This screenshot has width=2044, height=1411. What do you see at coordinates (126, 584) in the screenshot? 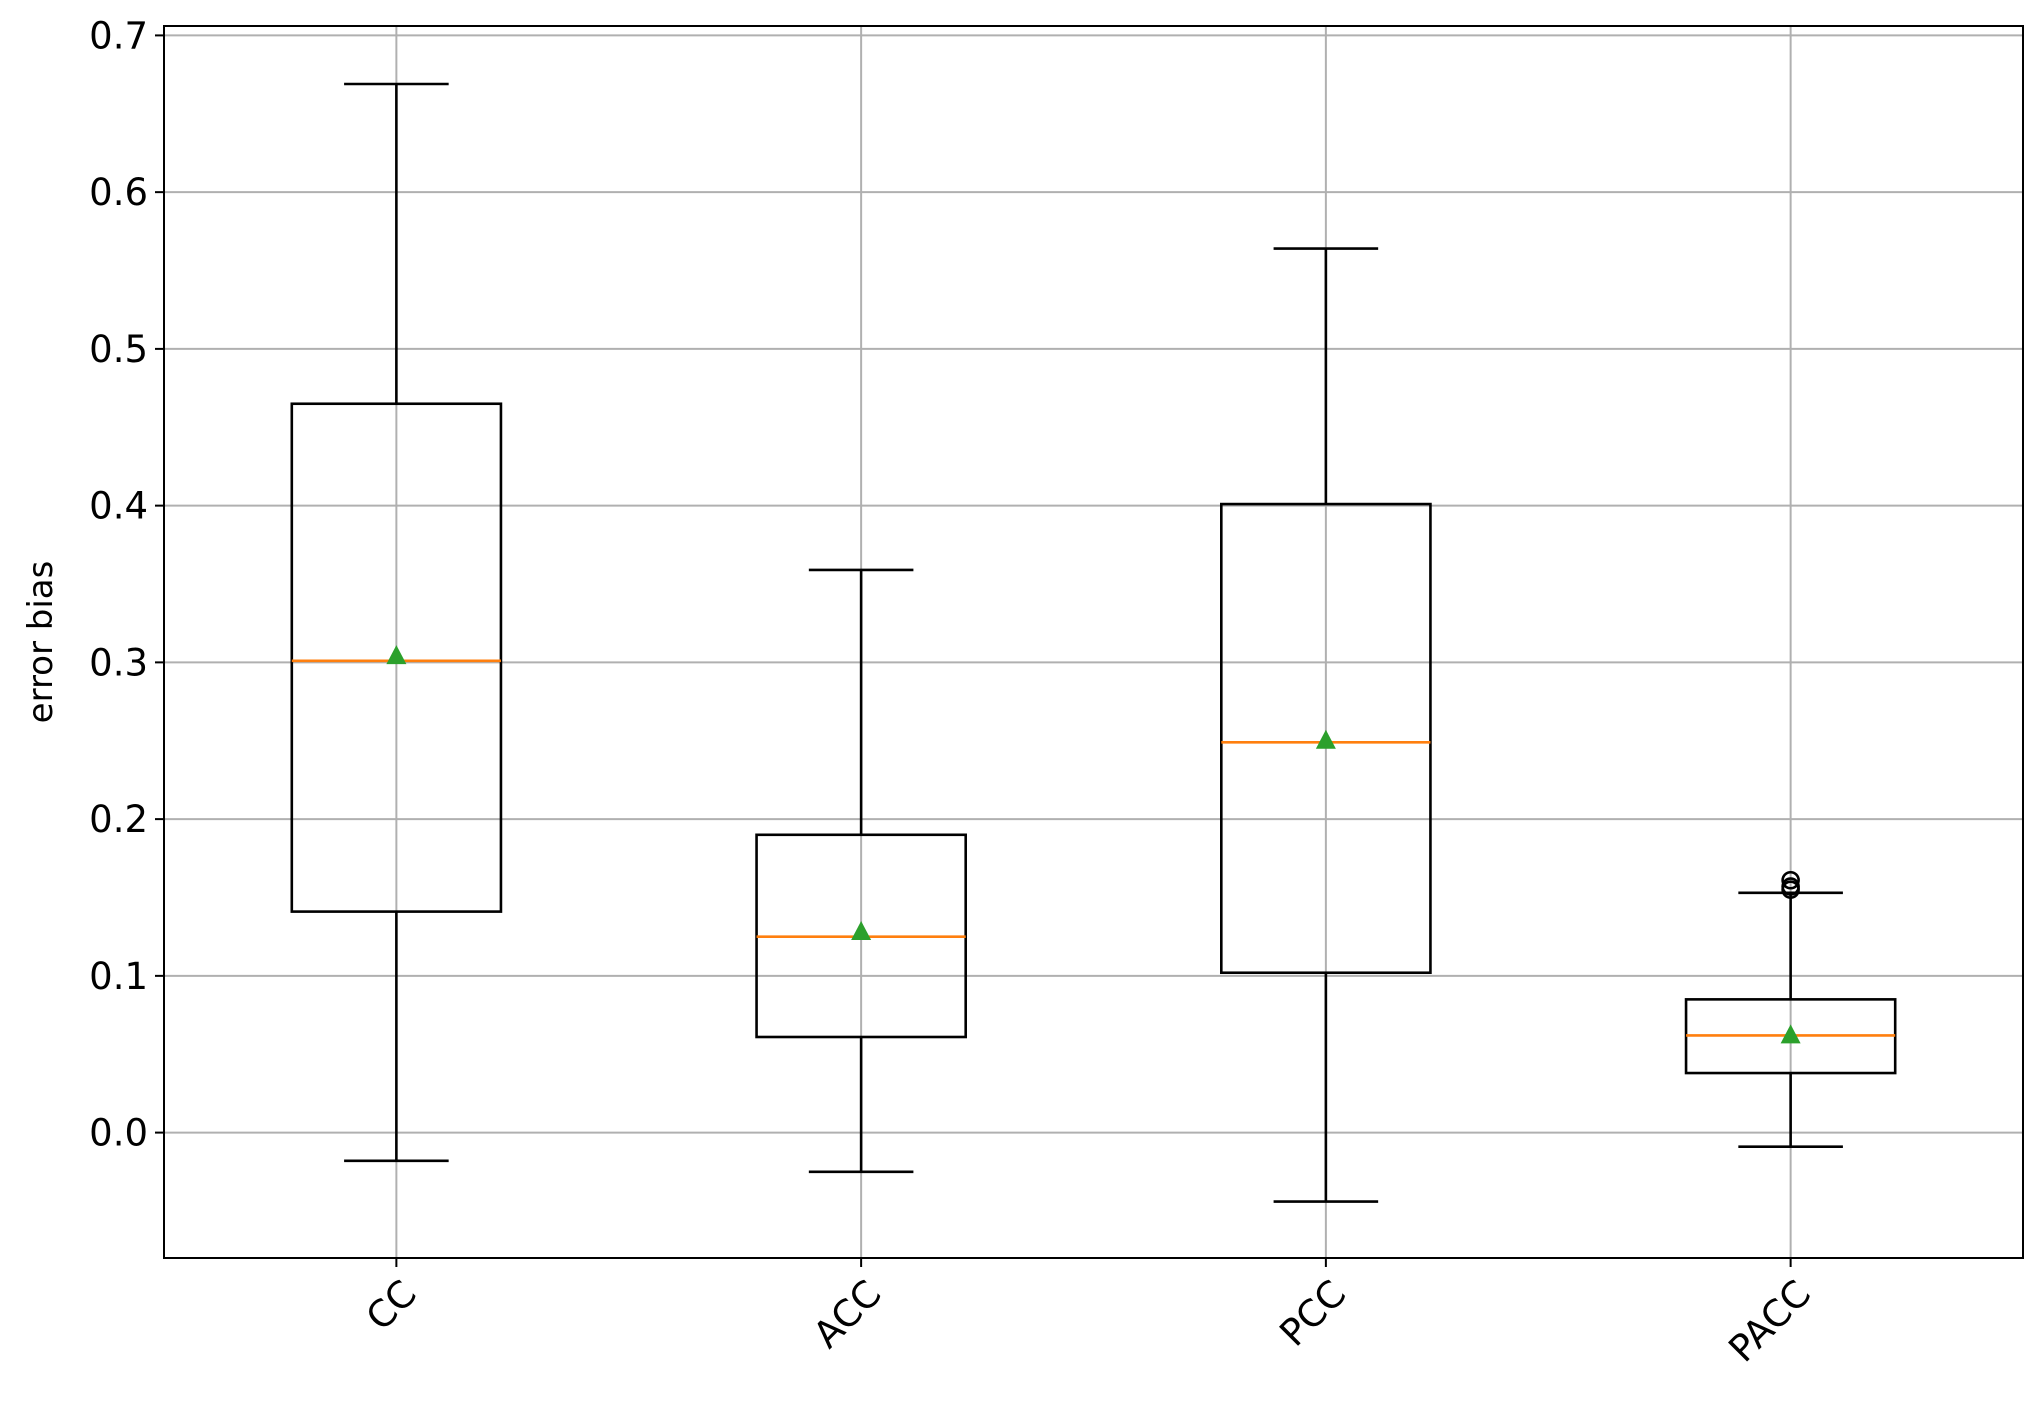
I see `y-axis: 0.0 0.1 0.2 0.3 0.4 0.5 0.6 0.7` at bounding box center [126, 584].